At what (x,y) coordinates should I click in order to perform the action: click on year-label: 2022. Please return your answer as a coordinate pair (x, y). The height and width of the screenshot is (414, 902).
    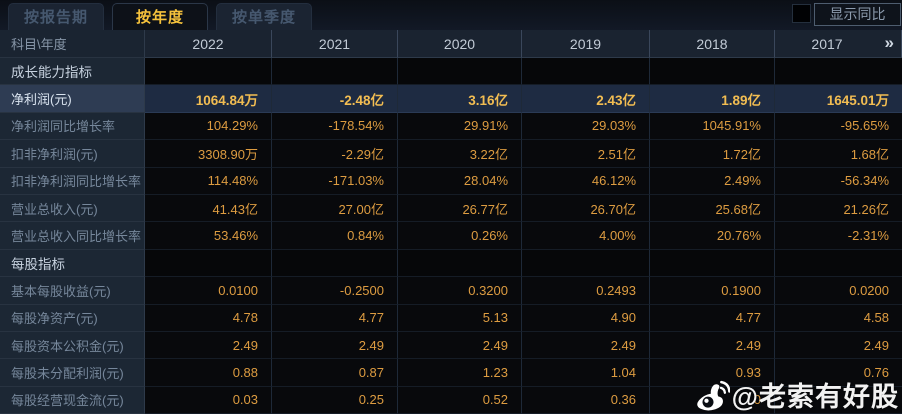
    Looking at the image, I should click on (208, 43).